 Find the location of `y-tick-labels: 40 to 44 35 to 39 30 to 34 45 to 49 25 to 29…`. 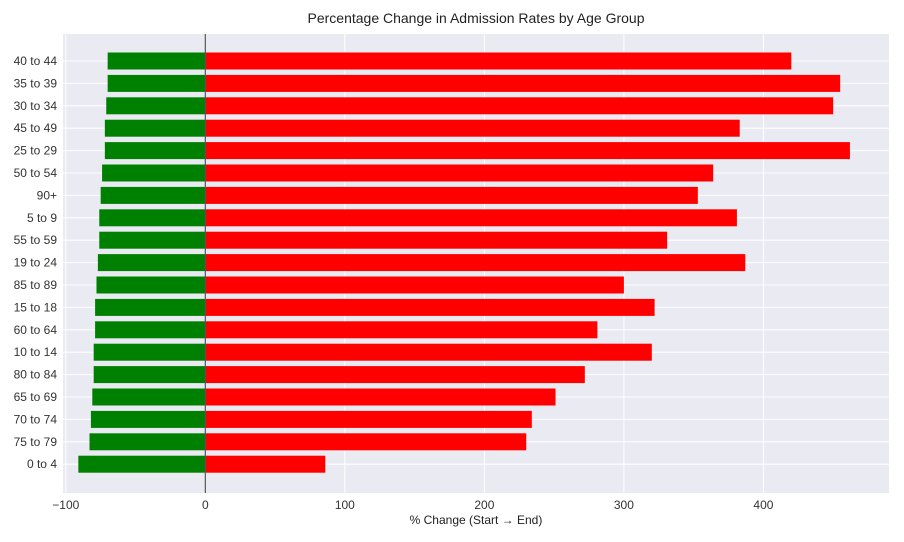

y-tick-labels: 40 to 44 35 to 39 30 to 34 45 to 49 25 to 29… is located at coordinates (36, 262).